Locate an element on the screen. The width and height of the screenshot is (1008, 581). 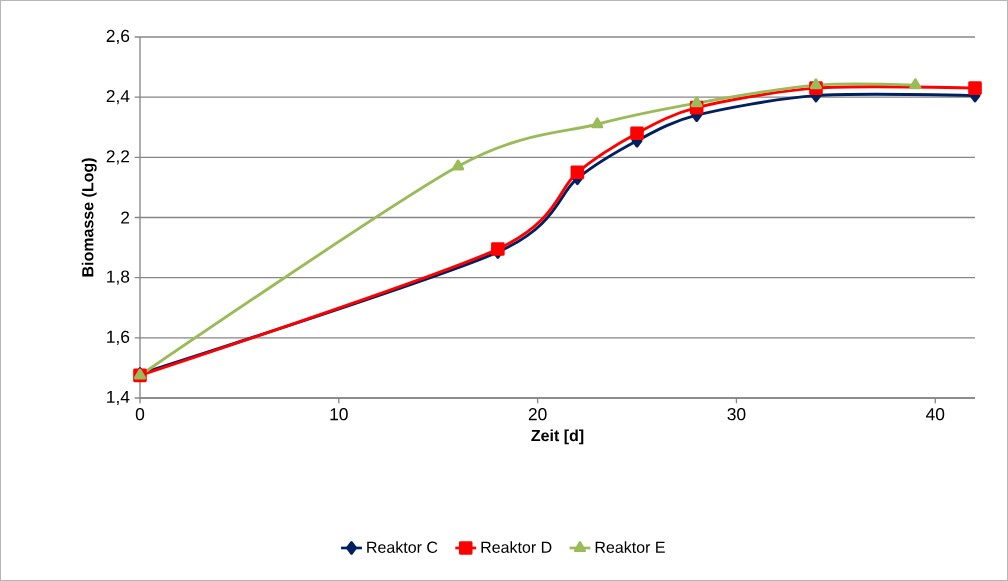
legend-label: Reaktor C is located at coordinates (402, 547).